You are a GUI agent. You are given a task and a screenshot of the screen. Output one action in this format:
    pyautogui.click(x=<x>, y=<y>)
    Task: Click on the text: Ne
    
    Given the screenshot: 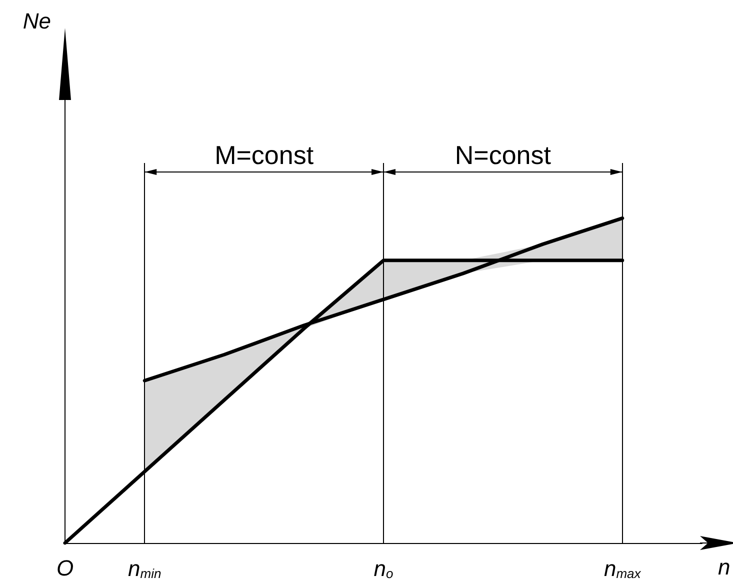 What is the action you would take?
    pyautogui.click(x=36, y=21)
    